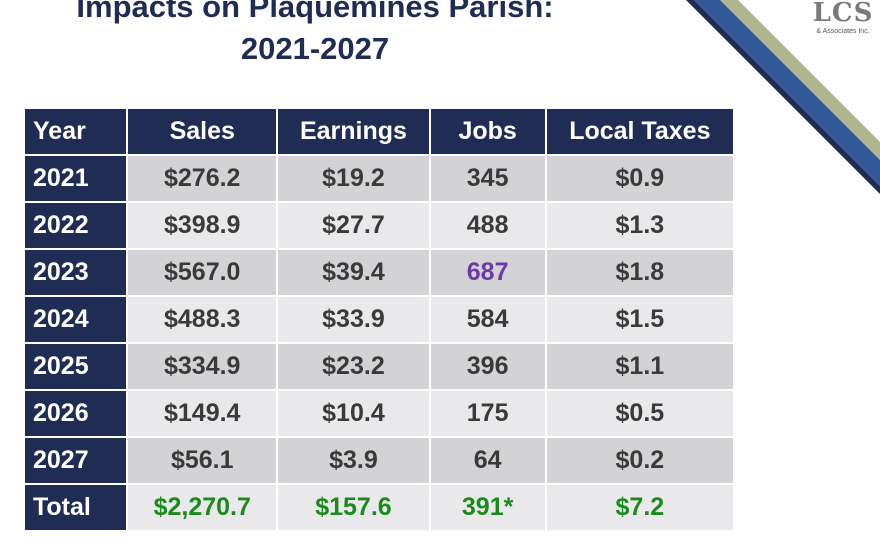 Image resolution: width=880 pixels, height=542 pixels. What do you see at coordinates (639, 225) in the screenshot?
I see `taxes-cell: $1.3` at bounding box center [639, 225].